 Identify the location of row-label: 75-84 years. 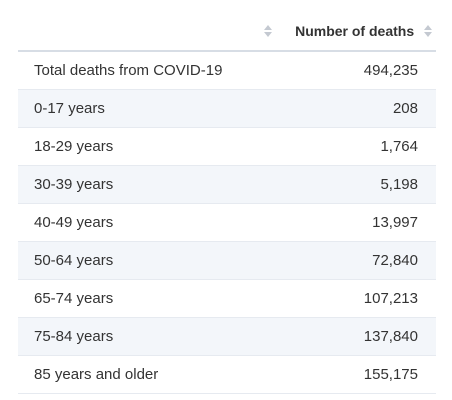
(148, 336).